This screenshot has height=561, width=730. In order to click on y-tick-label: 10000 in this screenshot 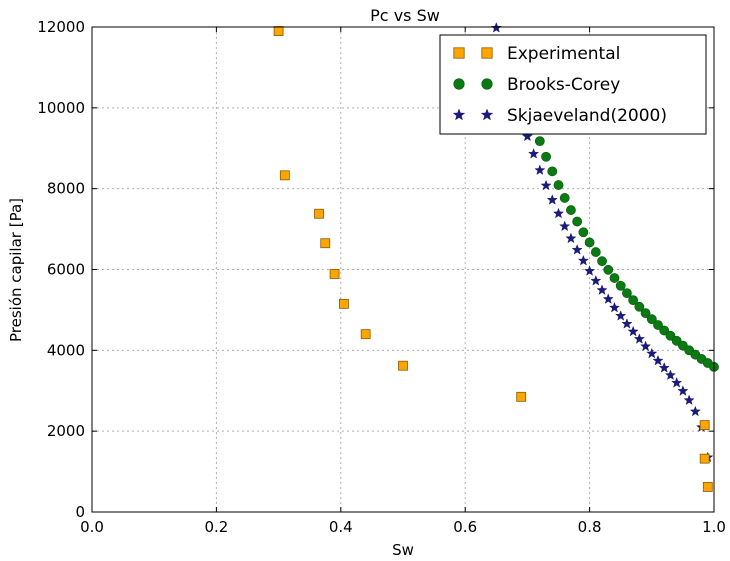, I will do `click(61, 108)`.